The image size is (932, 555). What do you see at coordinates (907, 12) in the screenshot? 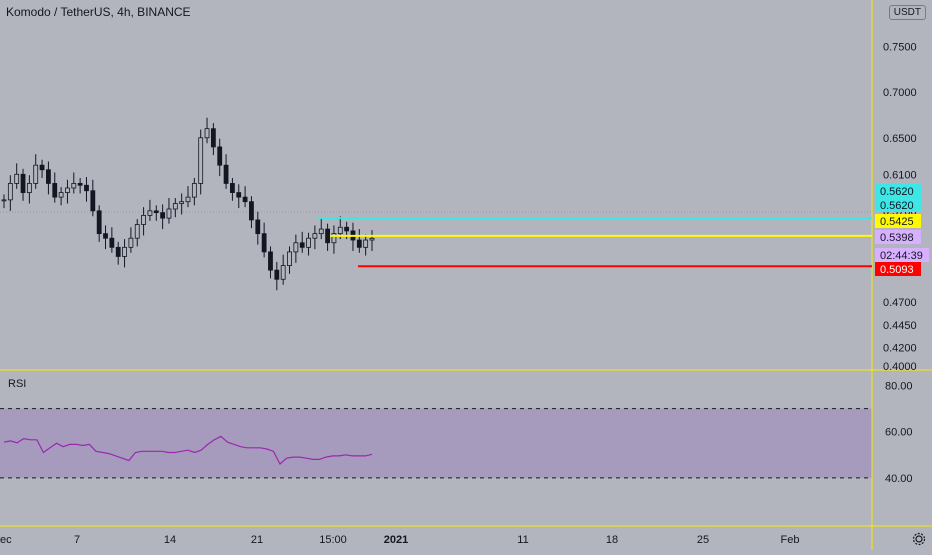
I see `currency-button: USDT` at bounding box center [907, 12].